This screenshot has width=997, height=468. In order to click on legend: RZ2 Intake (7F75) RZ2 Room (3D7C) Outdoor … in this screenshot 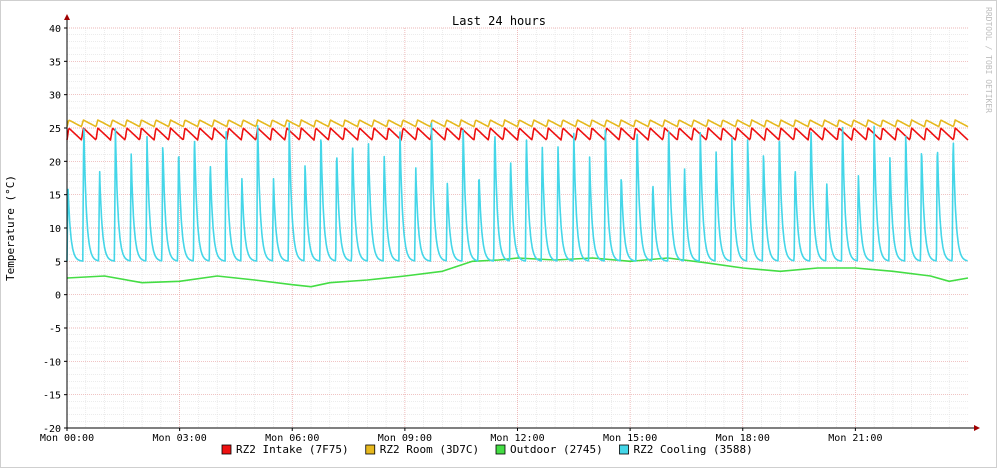, I will do `click(487, 449)`.